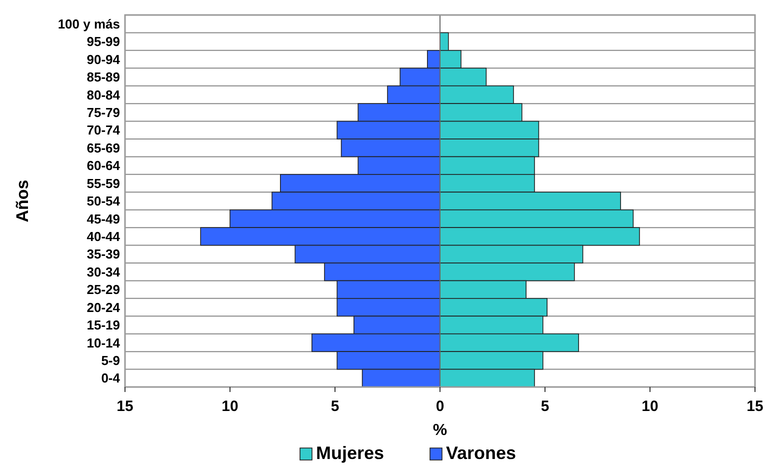 The image size is (765, 466). I want to click on y-tick-label: 55-59, so click(103, 183).